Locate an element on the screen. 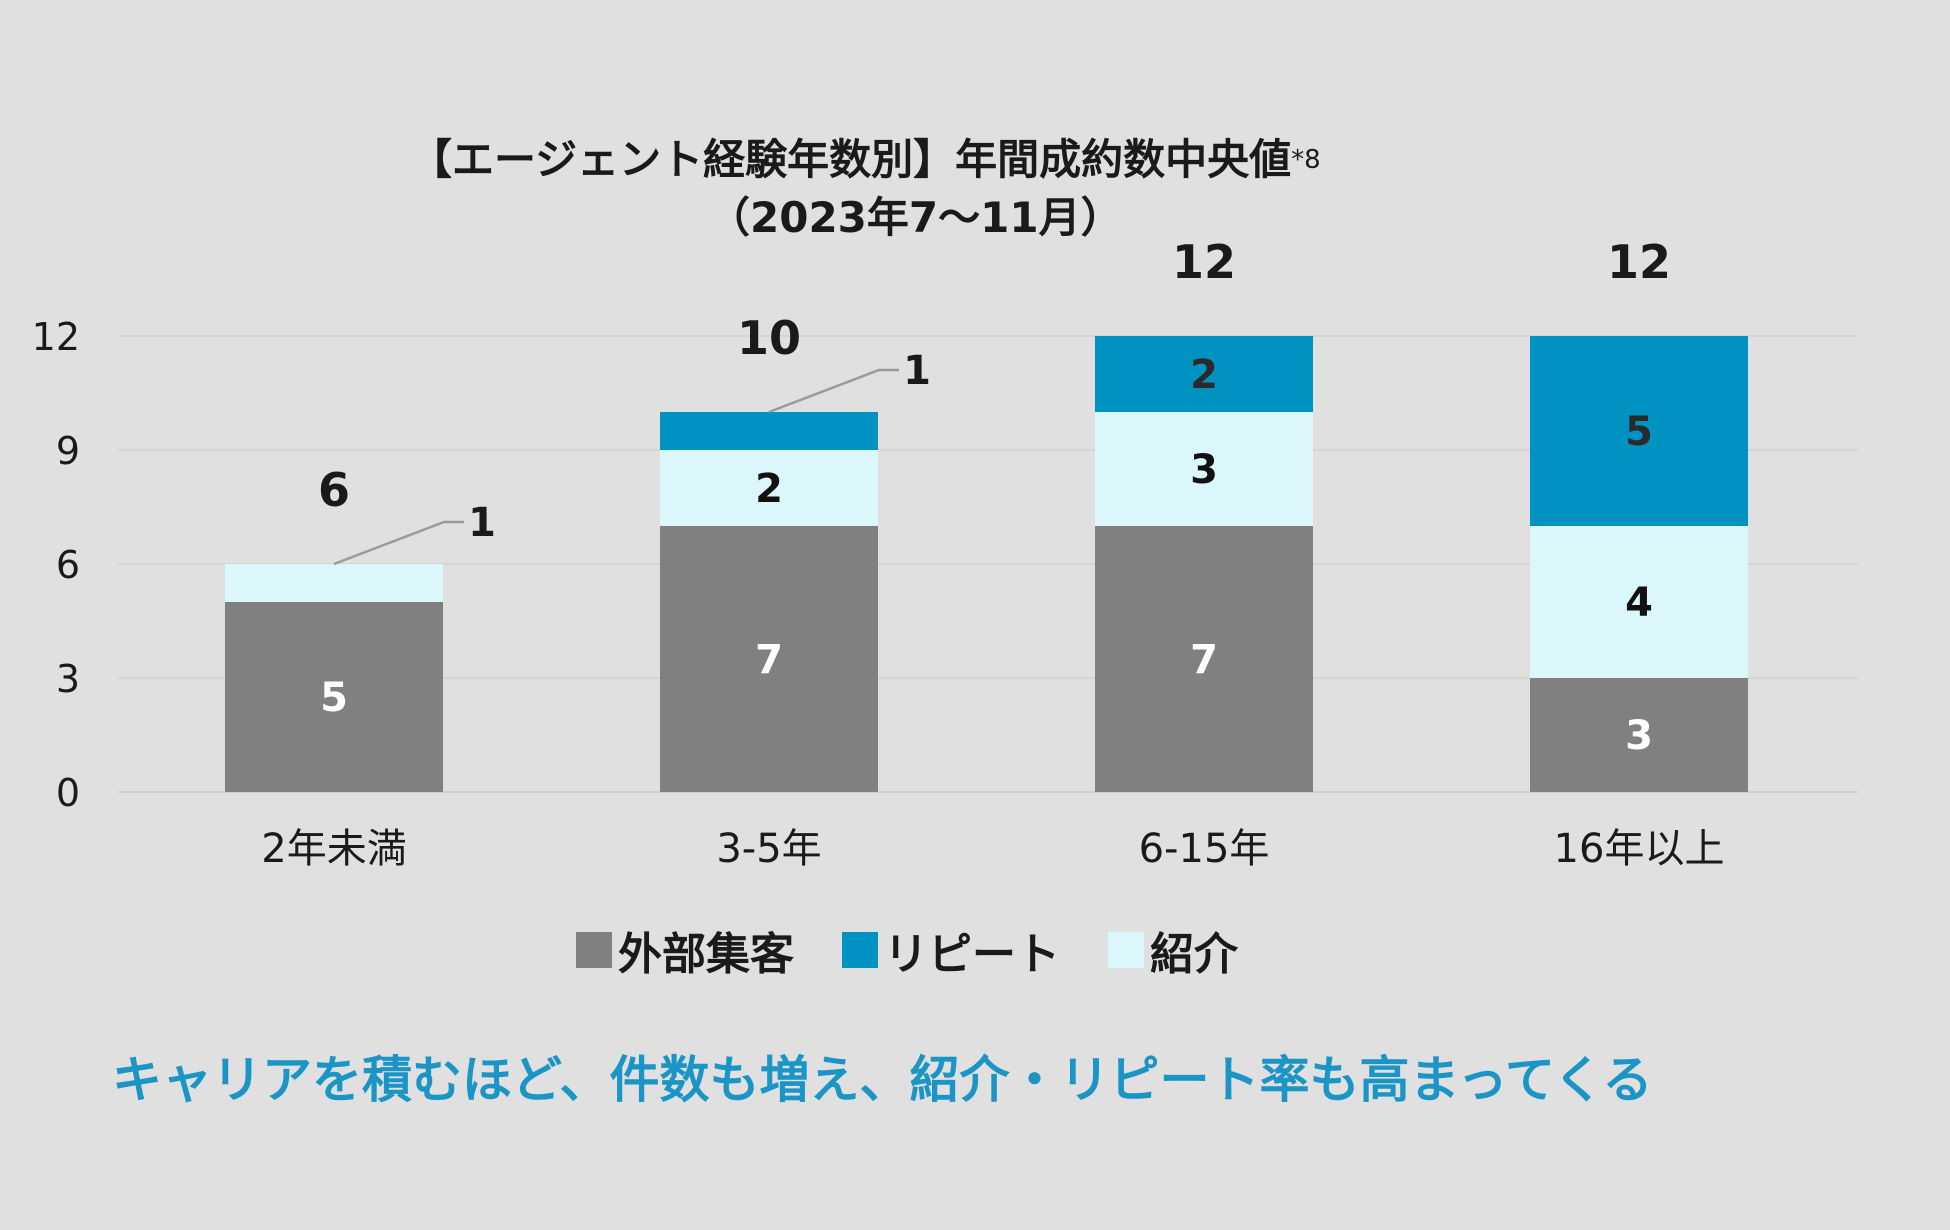  legend-label-outside: 外部集客 is located at coordinates (706, 954).